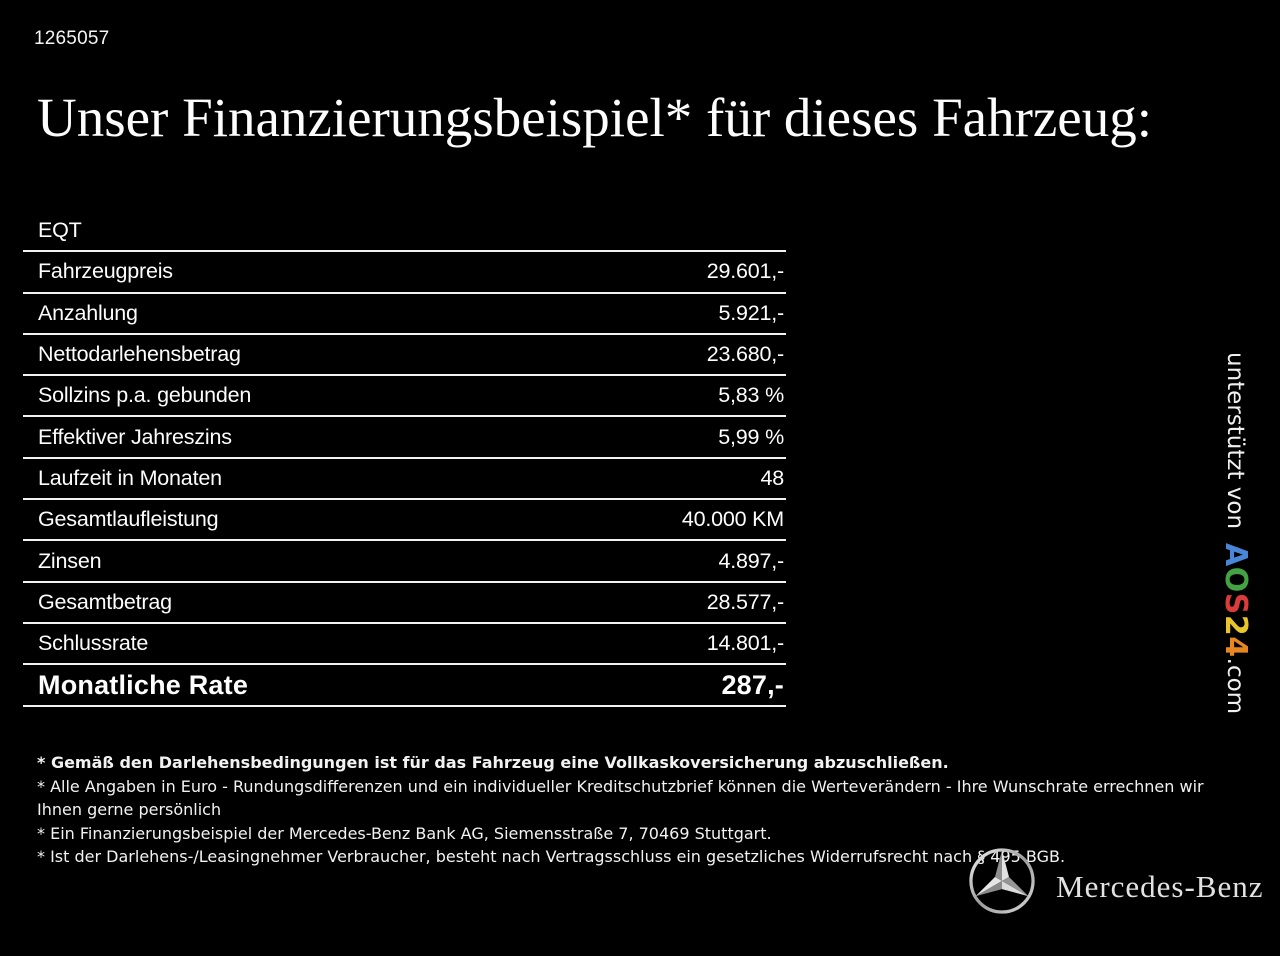  I want to click on aos24-letter: O, so click(1235, 579).